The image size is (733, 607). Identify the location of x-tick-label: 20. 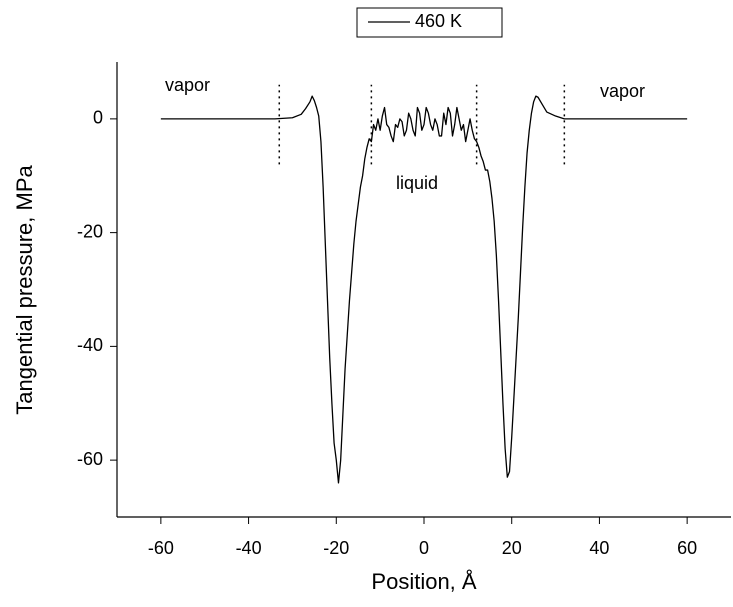
(512, 548).